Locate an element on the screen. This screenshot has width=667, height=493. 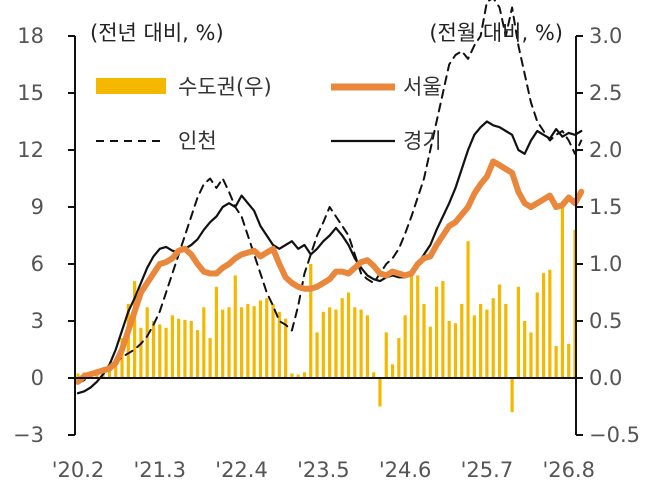
right-tick-label: 2.0 is located at coordinates (605, 150).